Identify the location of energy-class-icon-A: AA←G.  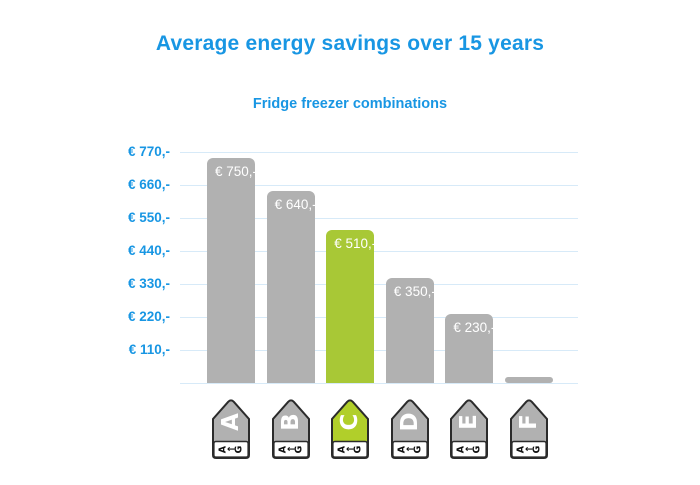
(231, 429).